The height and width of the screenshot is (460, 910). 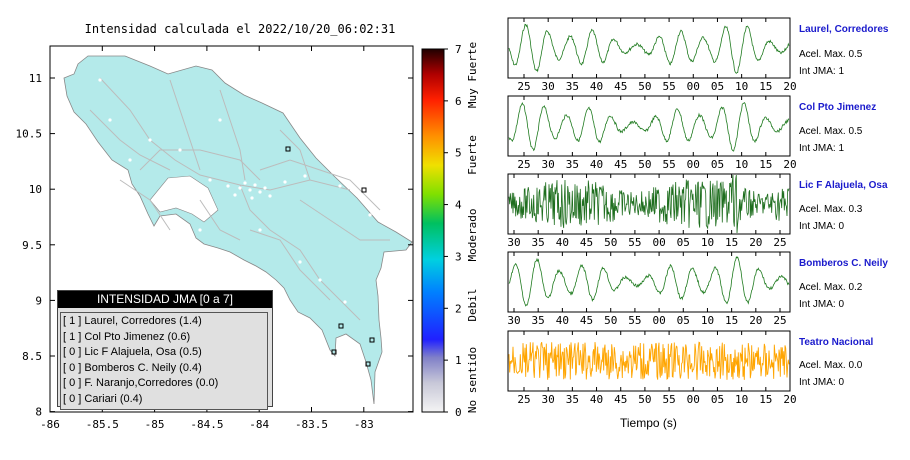 What do you see at coordinates (843, 263) in the screenshot?
I see `station-link-neily: Bomberos C. Neily` at bounding box center [843, 263].